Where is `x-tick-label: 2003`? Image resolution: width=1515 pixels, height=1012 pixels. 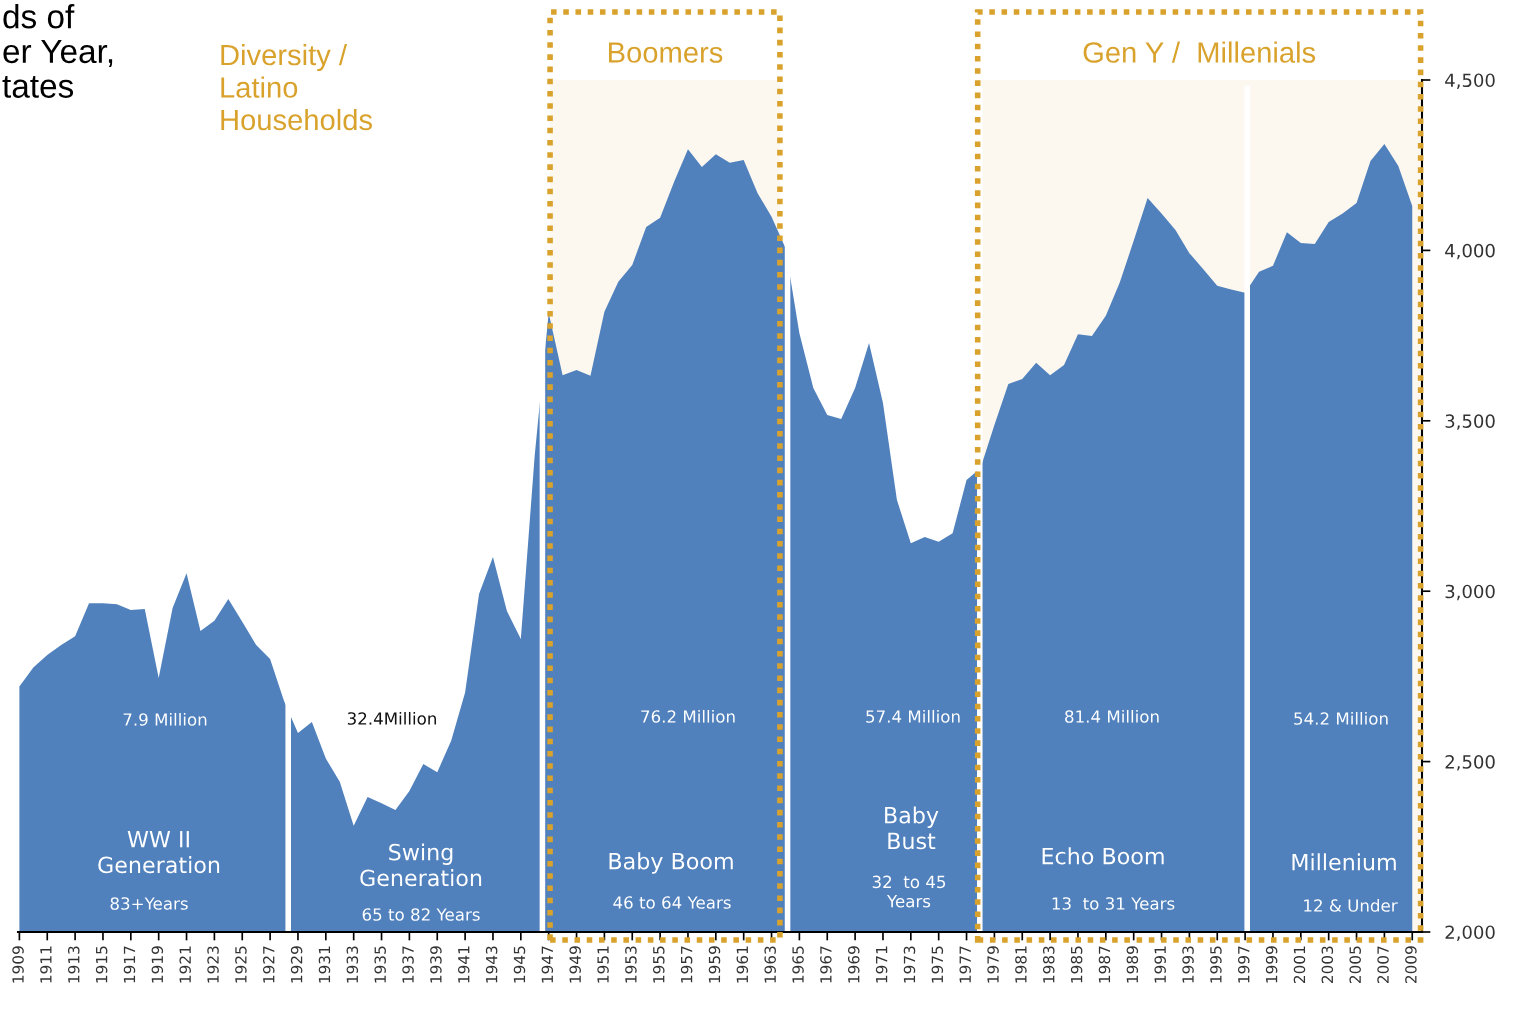
x-tick-label: 2003 is located at coordinates (1327, 964).